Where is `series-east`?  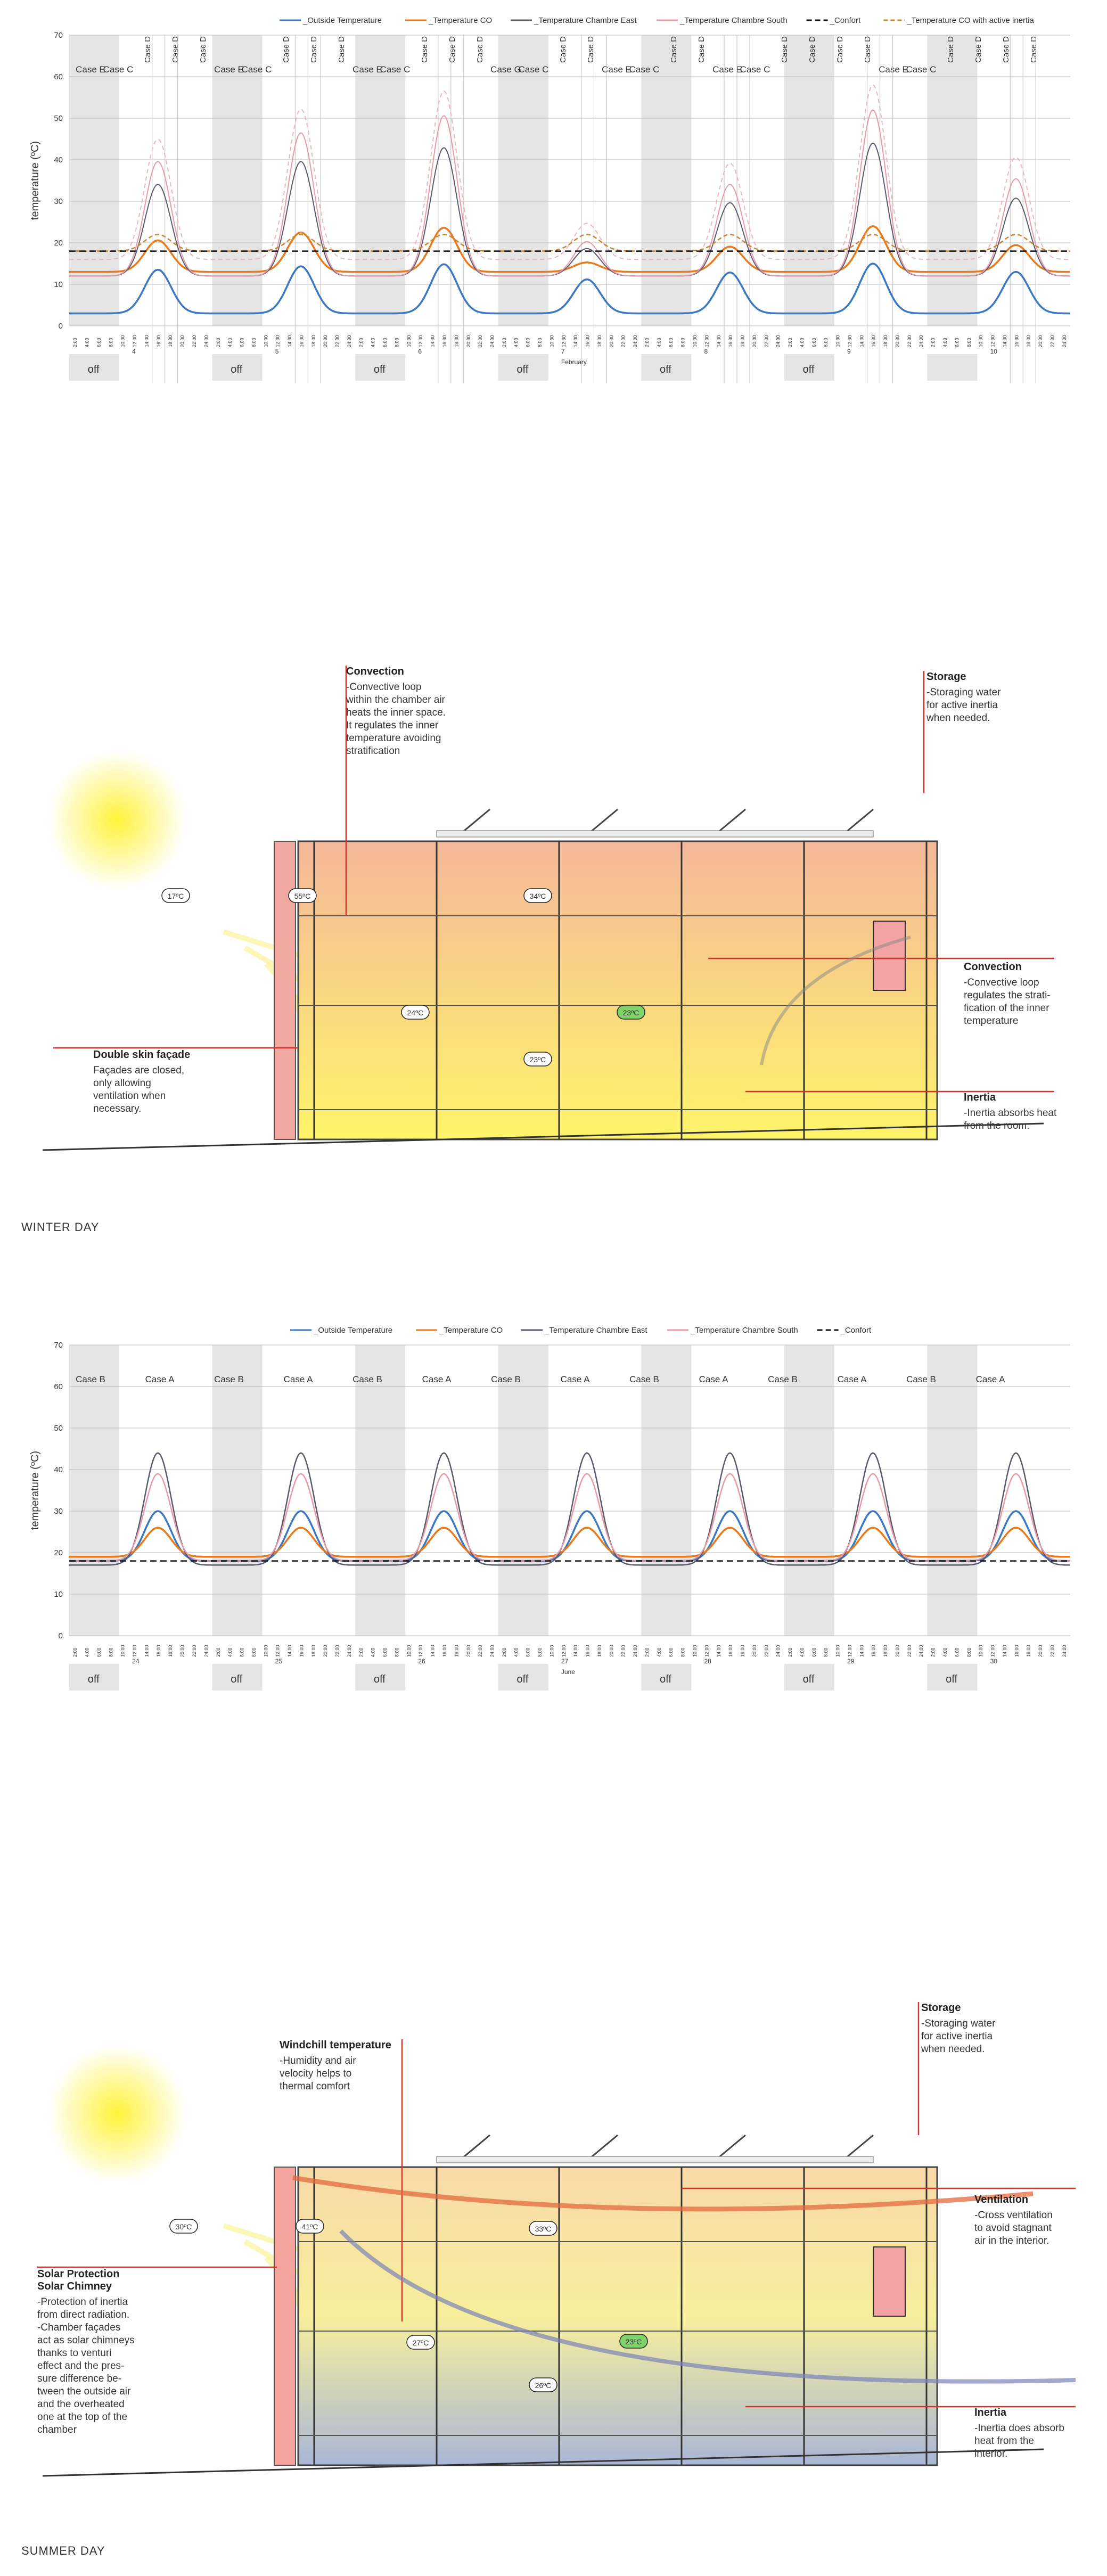 series-east is located at coordinates (570, 1509).